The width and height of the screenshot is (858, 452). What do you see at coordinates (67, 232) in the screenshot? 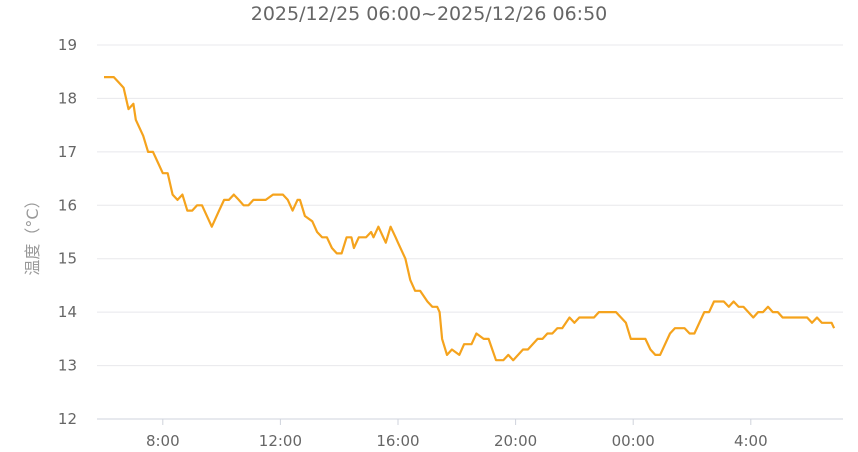
I see `y-axis-ticks: 12 13 14 15 16 17 18 19` at bounding box center [67, 232].